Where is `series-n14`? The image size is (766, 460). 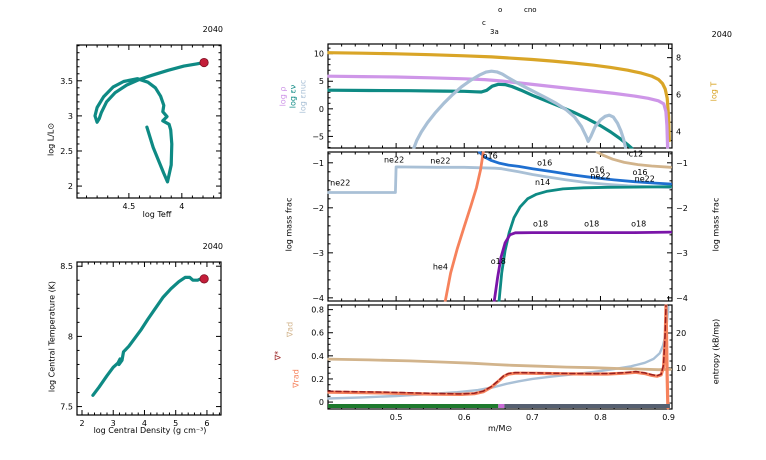 series-n14 is located at coordinates (584, 243).